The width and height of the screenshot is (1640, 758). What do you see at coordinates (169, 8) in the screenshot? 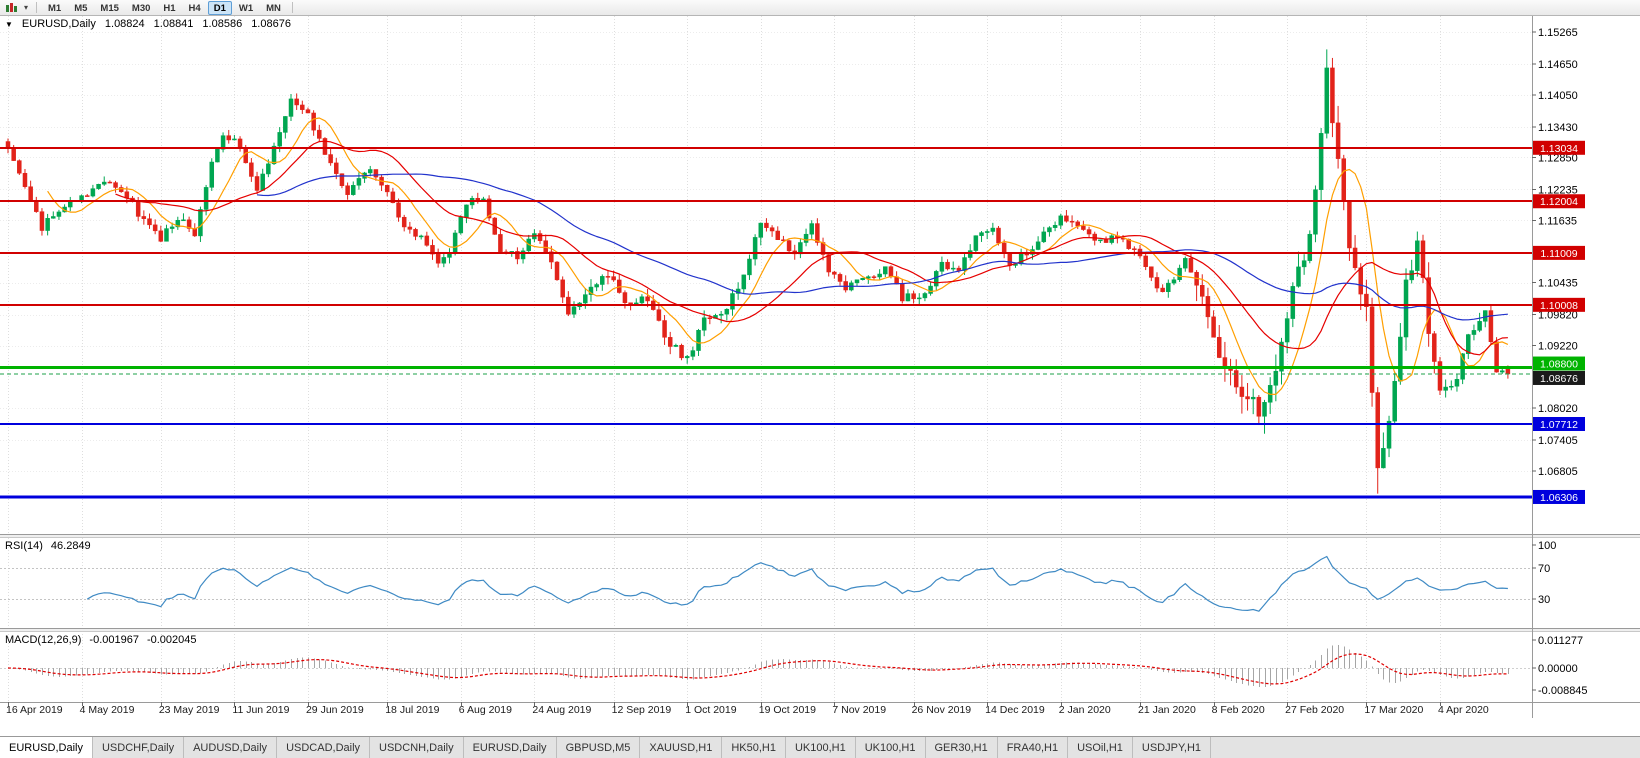
I see `timeframe-button-h1: H1` at bounding box center [169, 8].